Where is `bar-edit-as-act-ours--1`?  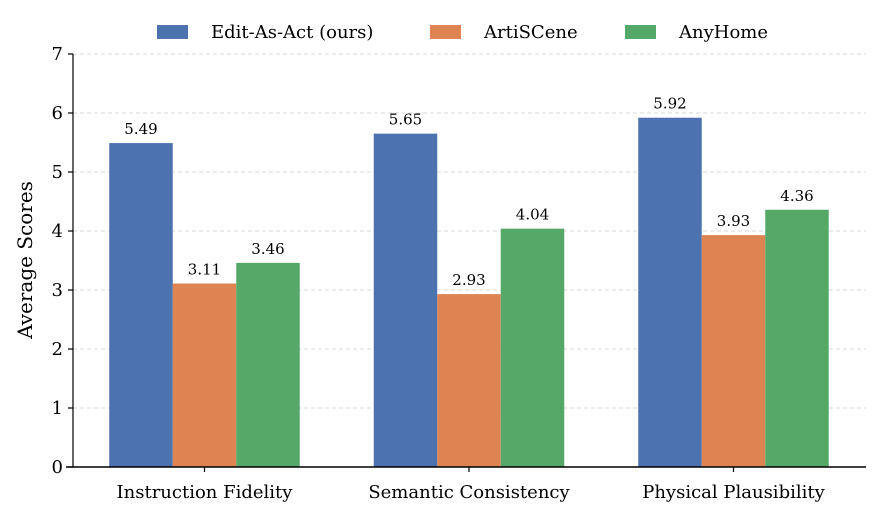
bar-edit-as-act-ours--1 is located at coordinates (405, 300).